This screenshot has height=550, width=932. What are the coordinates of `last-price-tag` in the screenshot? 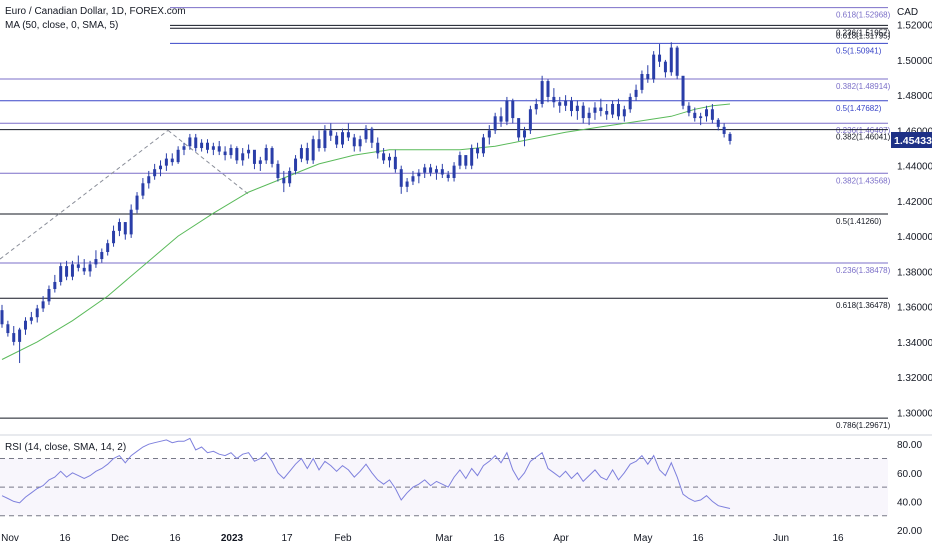 It's located at (911, 140).